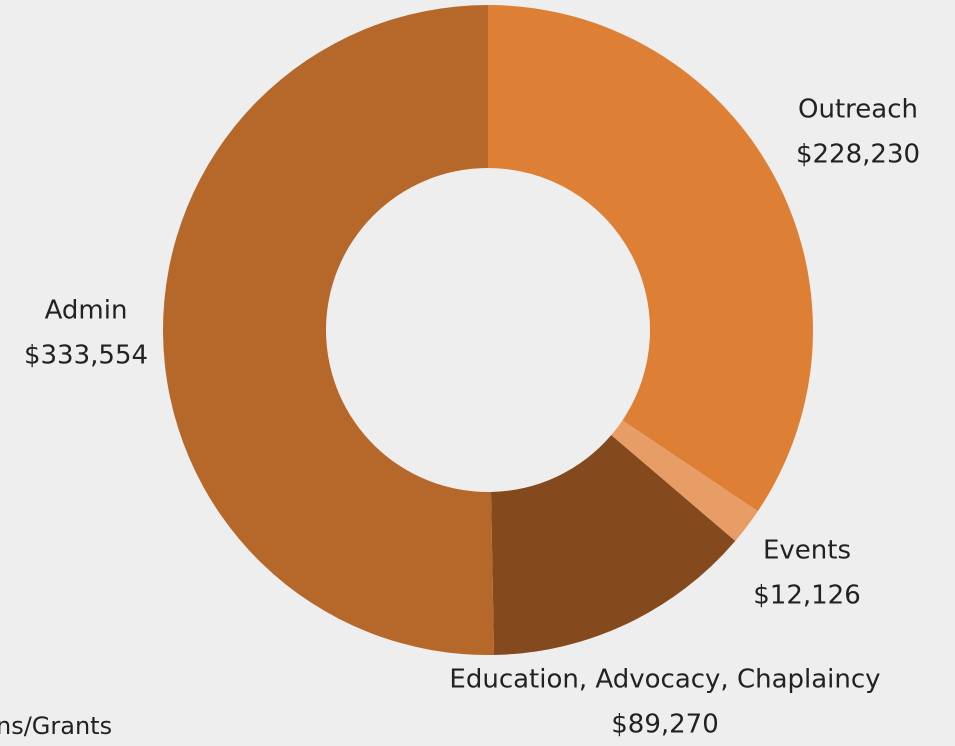 The width and height of the screenshot is (955, 746). I want to click on value-label: $228,230, so click(858, 155).